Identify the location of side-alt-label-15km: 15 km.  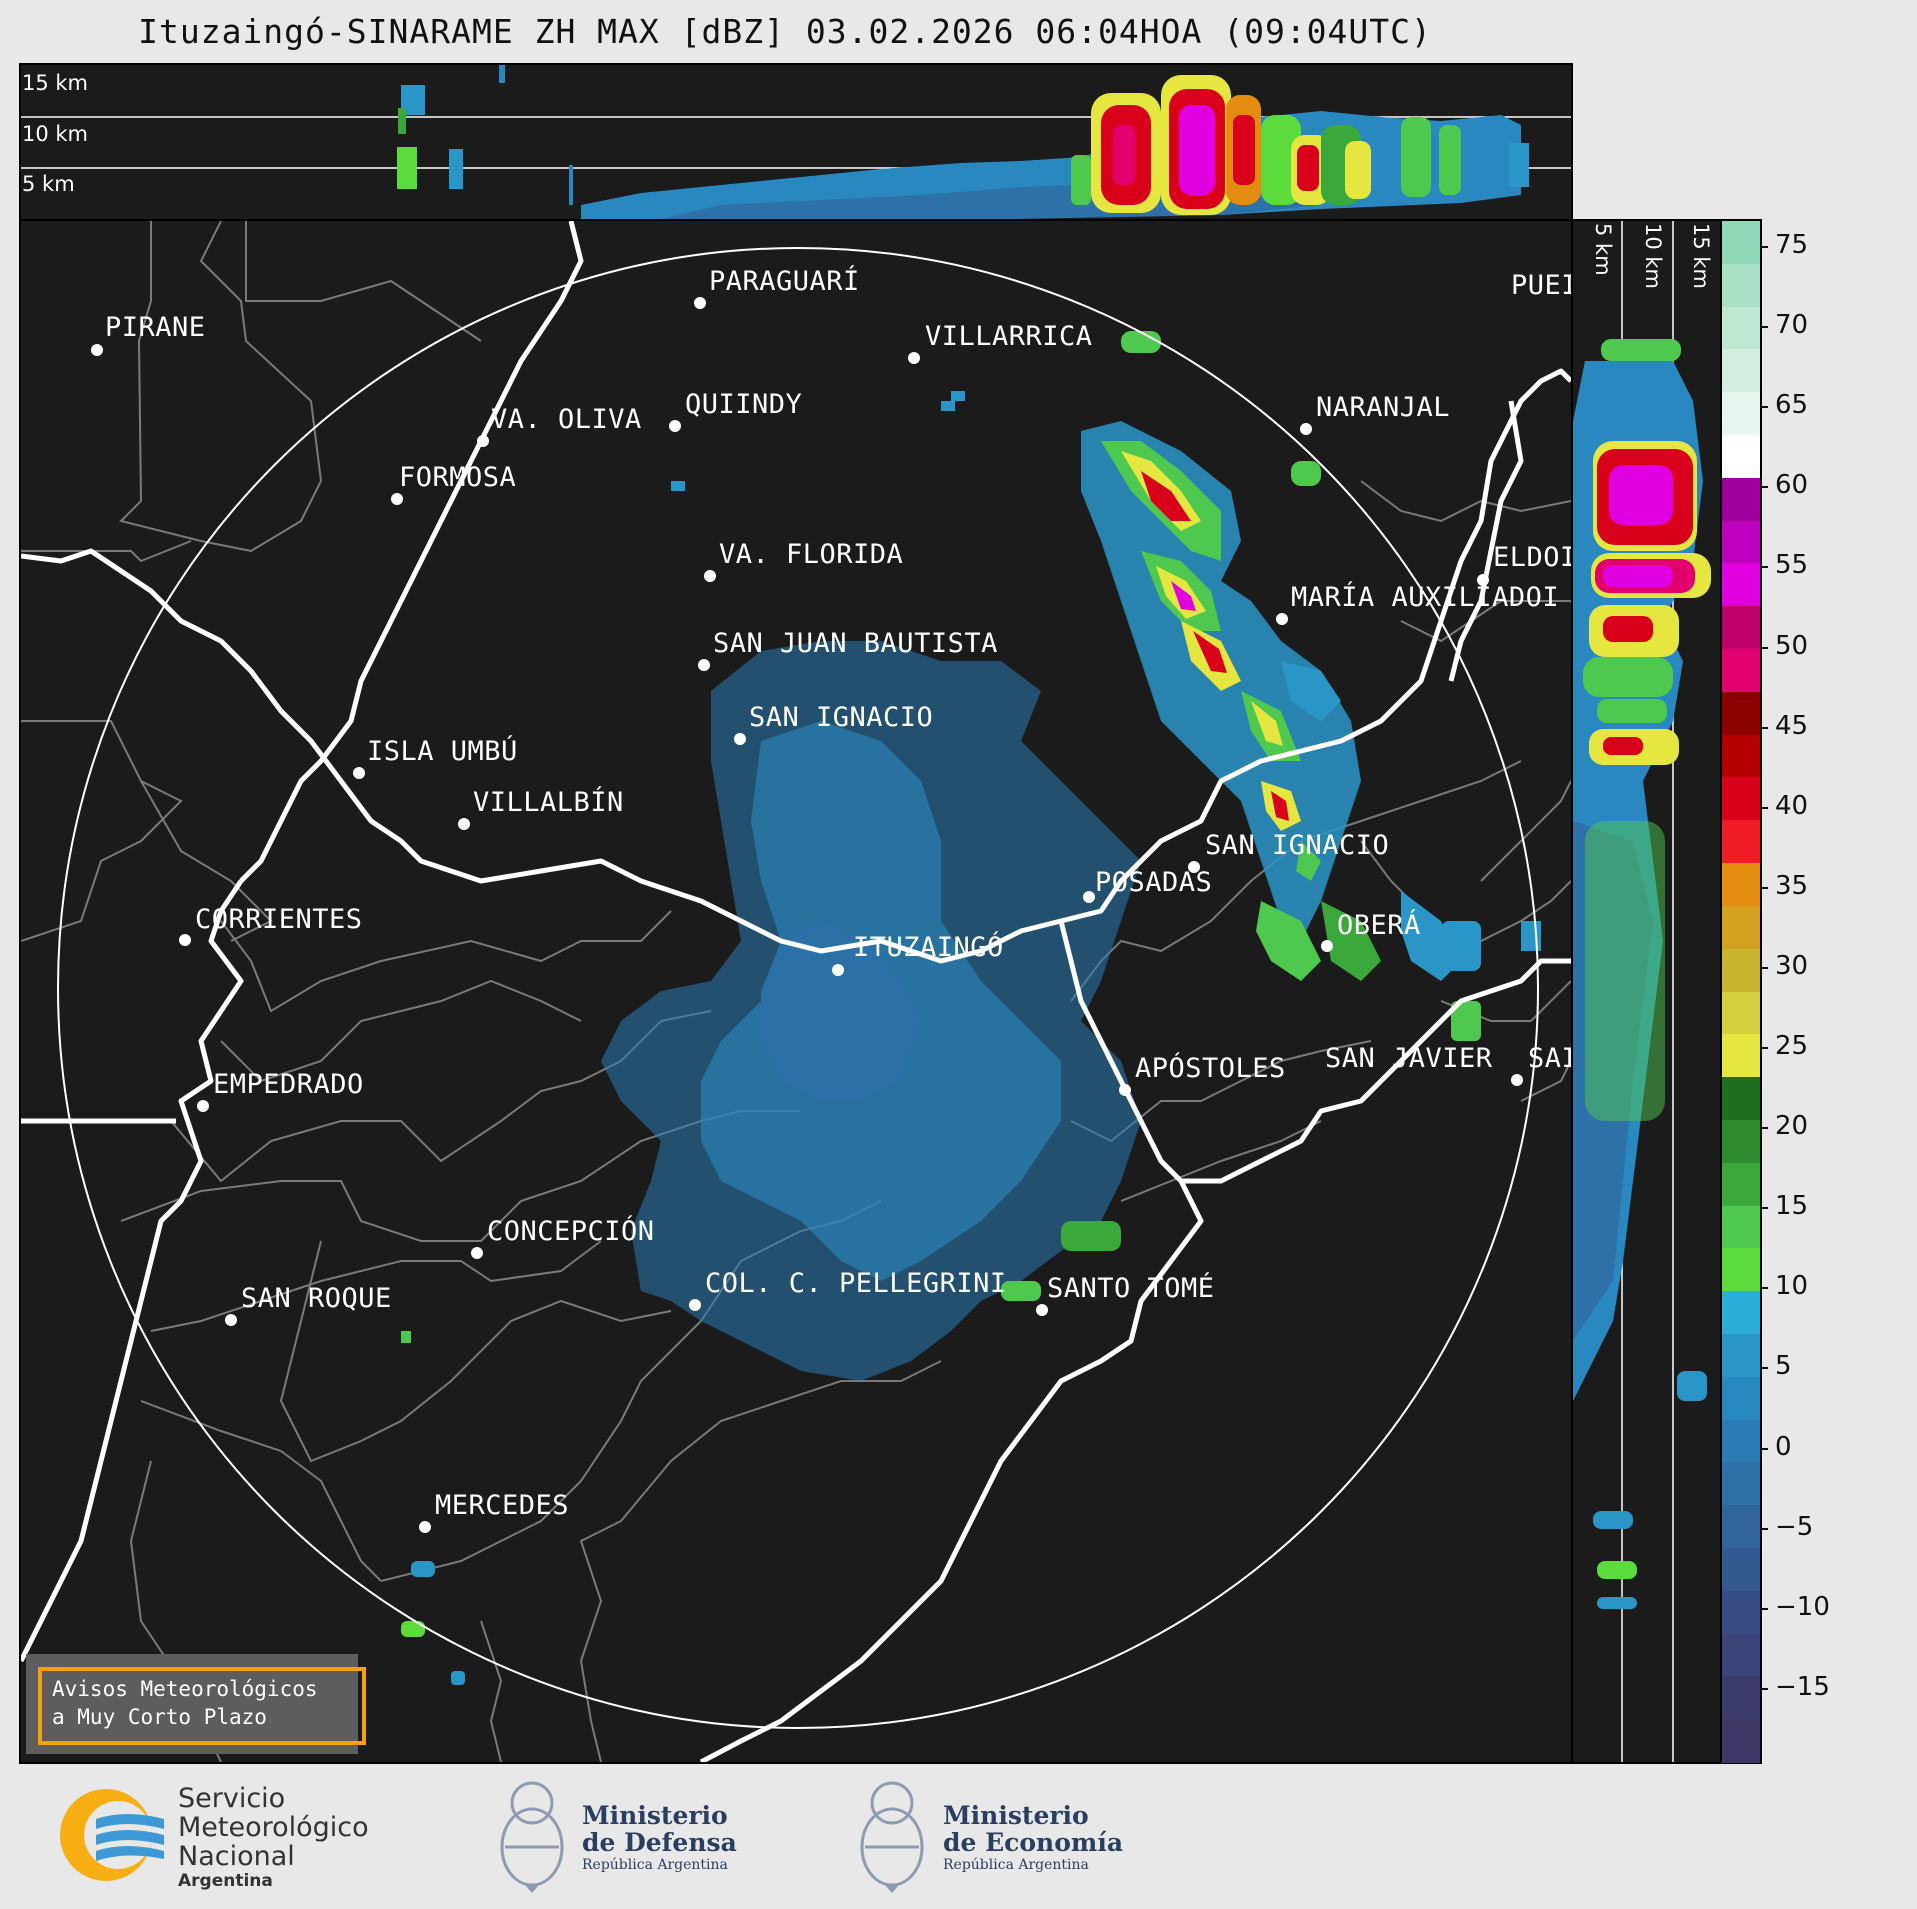
(1701, 256).